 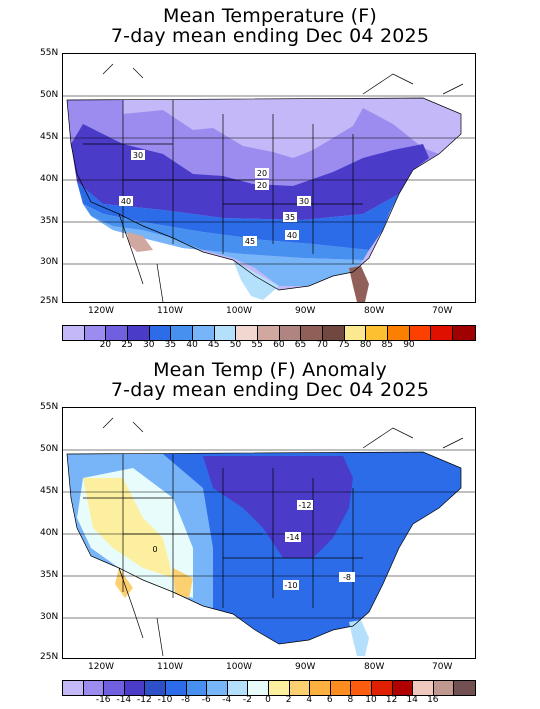 I want to click on lat-label: 30N, so click(x=49, y=262).